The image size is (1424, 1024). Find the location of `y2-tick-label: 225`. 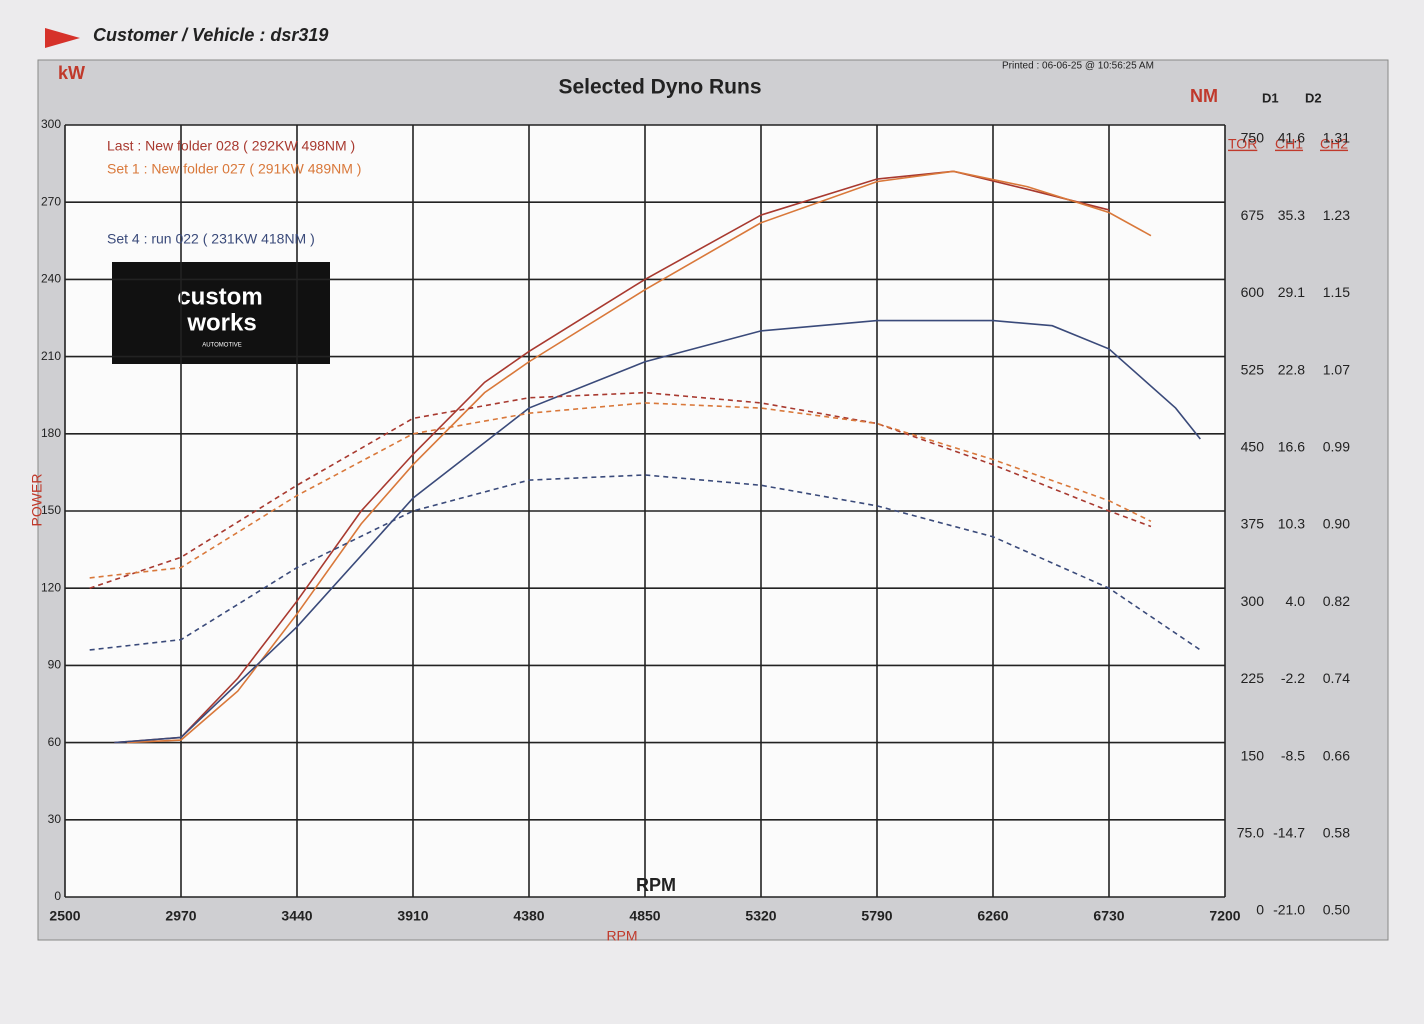

y2-tick-label: 225 is located at coordinates (1253, 678).